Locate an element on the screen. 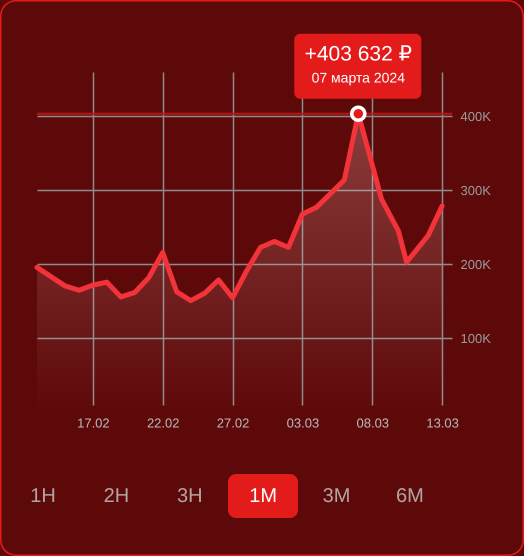 The height and width of the screenshot is (556, 524). x-tick-label: 22.02 is located at coordinates (163, 423).